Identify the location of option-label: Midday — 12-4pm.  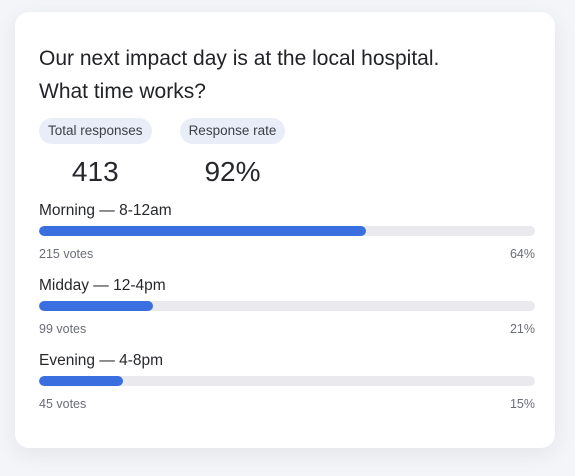
(102, 285).